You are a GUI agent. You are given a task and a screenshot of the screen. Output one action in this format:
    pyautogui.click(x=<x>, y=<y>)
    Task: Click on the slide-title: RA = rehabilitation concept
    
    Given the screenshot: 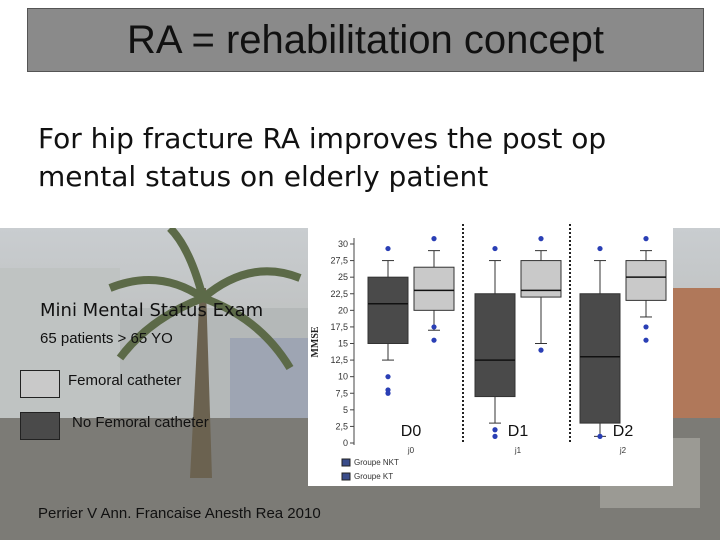 What is the action you would take?
    pyautogui.click(x=365, y=39)
    